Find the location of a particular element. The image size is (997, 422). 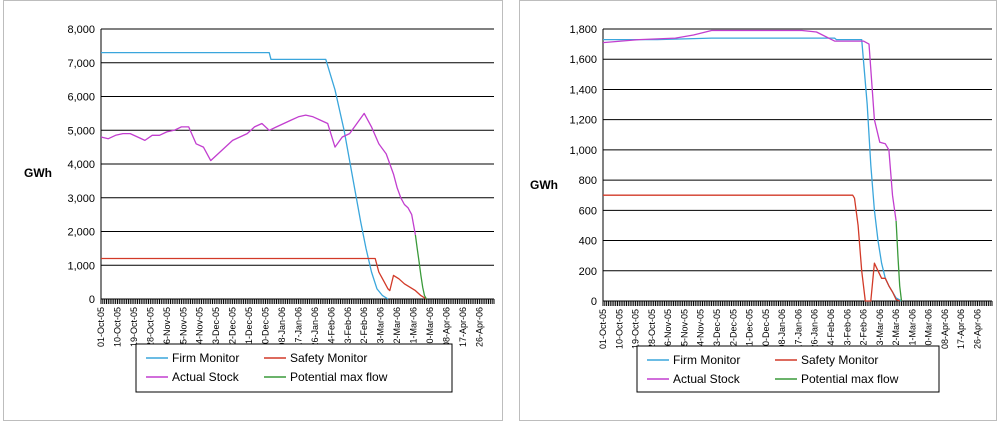

y-tick-label: 1,200 is located at coordinates (583, 121).